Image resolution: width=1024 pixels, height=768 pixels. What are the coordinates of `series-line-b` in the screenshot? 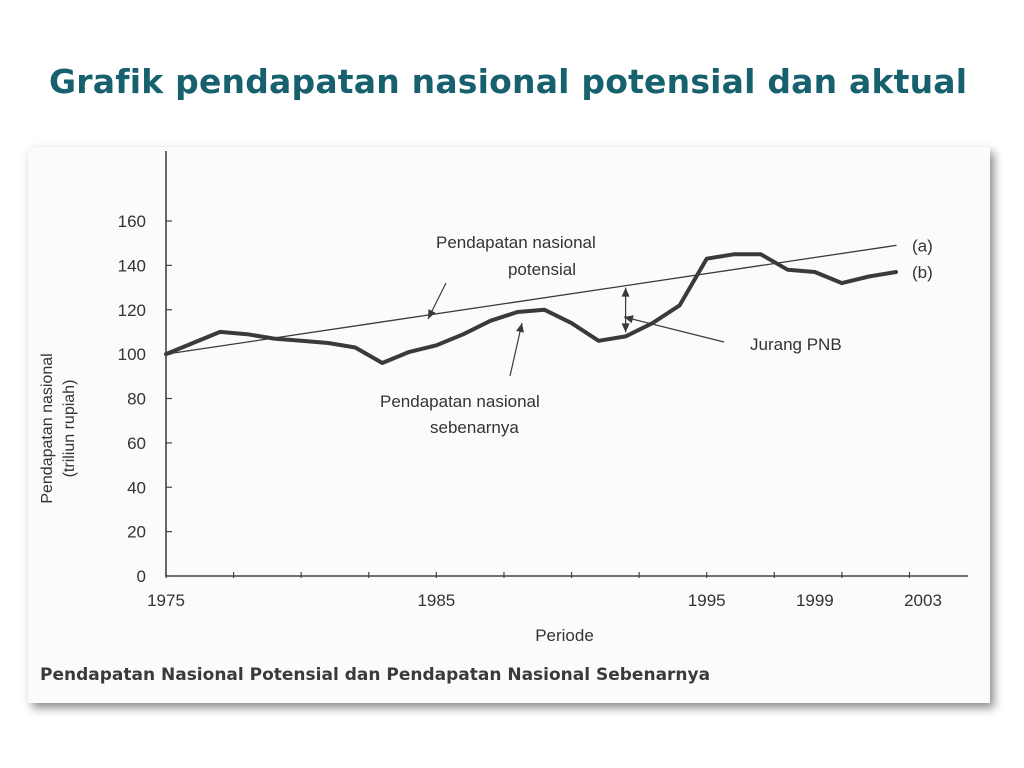 It's located at (531, 308).